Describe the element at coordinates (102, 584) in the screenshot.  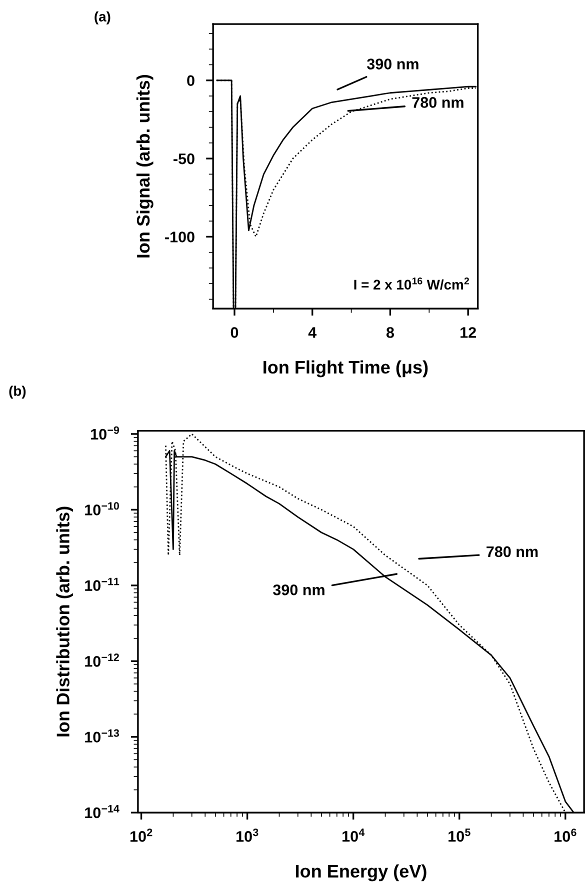
I see `y-tick-label: 10$^{−11}$` at that location.